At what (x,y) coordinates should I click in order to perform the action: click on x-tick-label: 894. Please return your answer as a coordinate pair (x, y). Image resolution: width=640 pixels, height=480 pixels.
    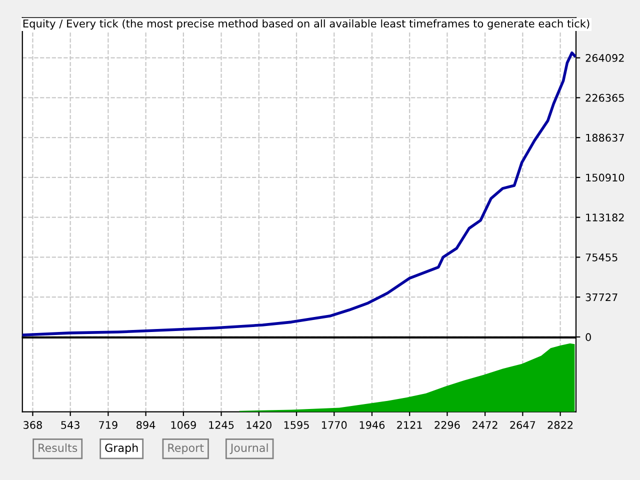
    Looking at the image, I should click on (146, 425).